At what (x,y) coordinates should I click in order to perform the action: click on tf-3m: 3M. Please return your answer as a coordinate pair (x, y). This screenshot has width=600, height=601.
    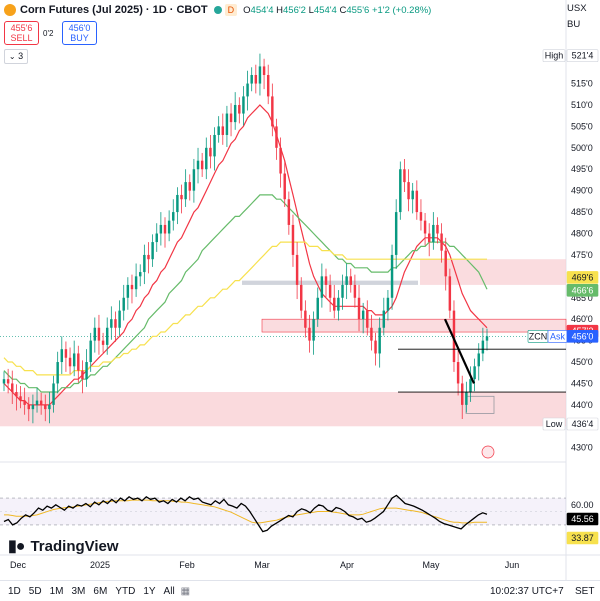
    Looking at the image, I should click on (78, 591).